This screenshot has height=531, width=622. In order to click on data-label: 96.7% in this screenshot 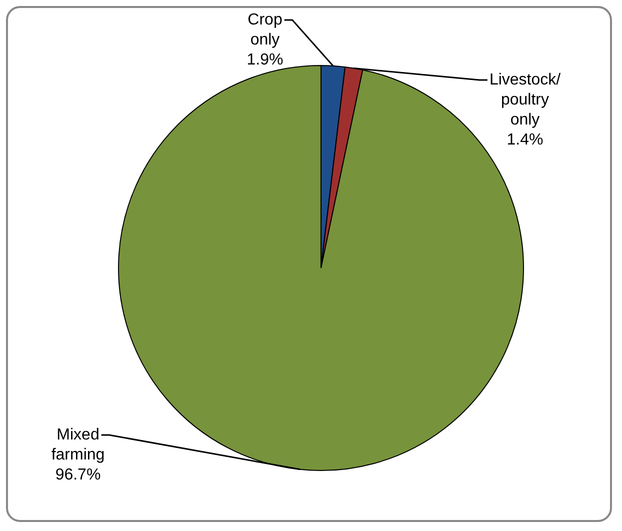, I will do `click(78, 475)`.